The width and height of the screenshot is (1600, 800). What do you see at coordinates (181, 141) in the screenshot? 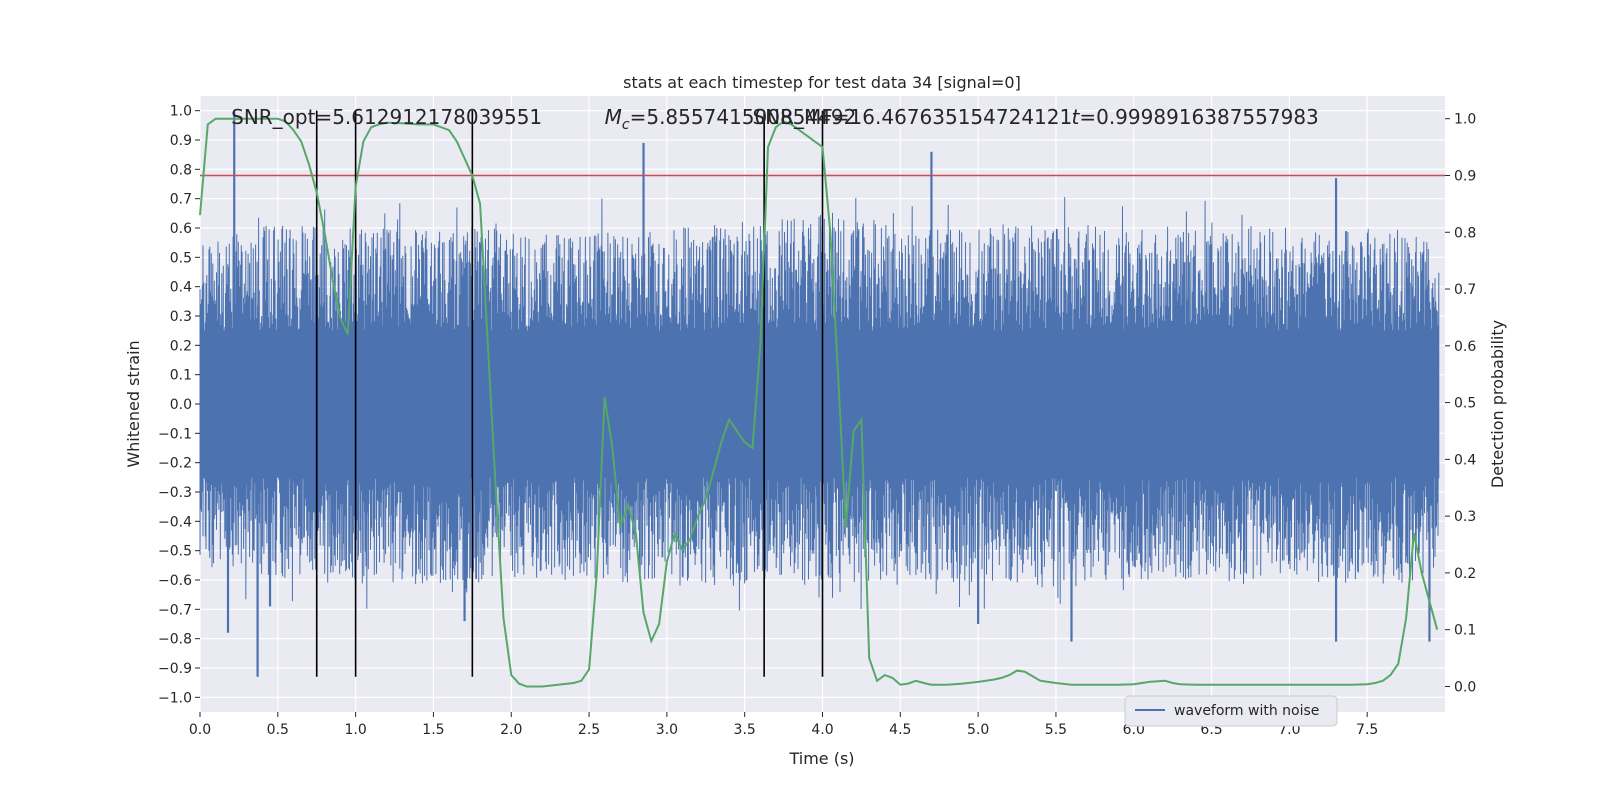
I see `left-tick-label: 0.9` at bounding box center [181, 141].